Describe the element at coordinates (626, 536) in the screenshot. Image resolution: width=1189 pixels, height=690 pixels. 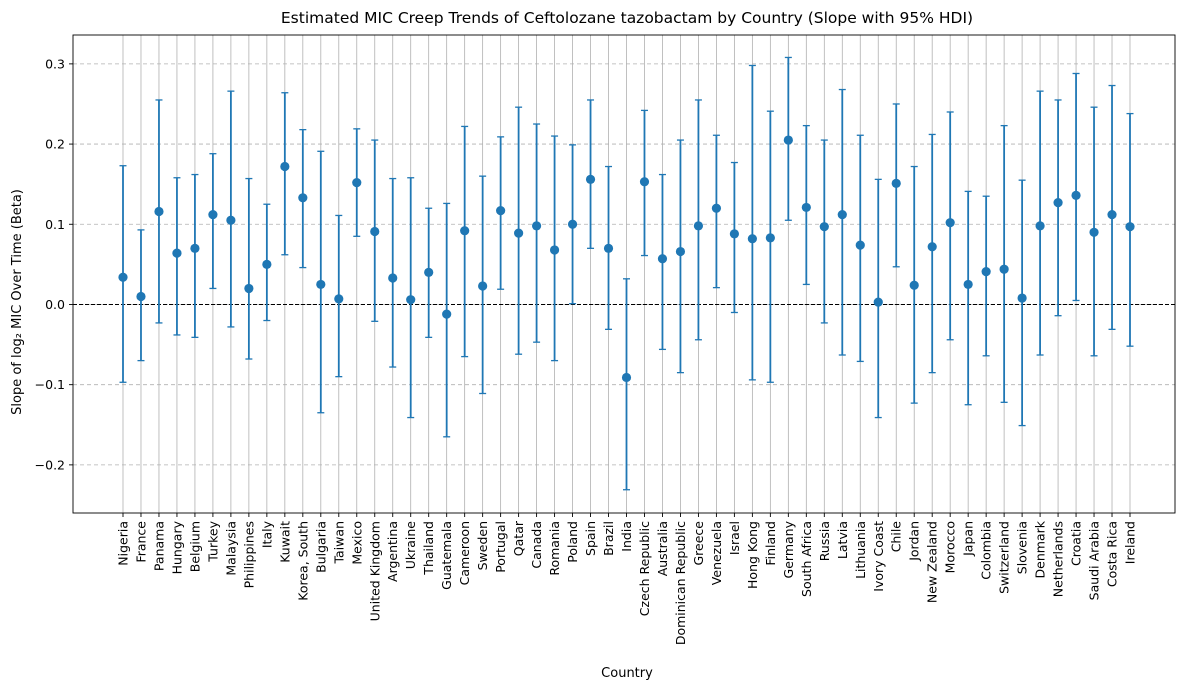
I see `x-tick-label: India` at that location.